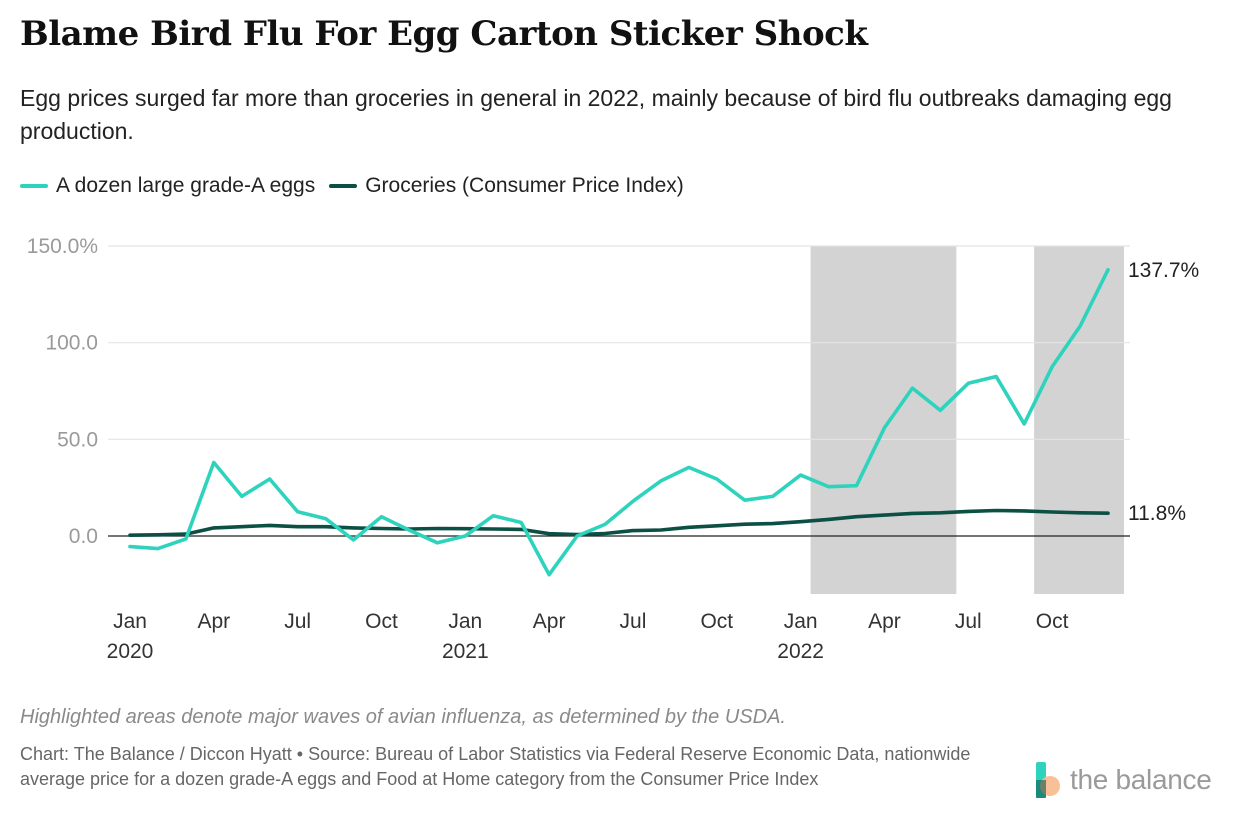 This screenshot has height=840, width=1240. What do you see at coordinates (186, 185) in the screenshot?
I see `legend-label-eggs: A dozen large grade-A eggs` at bounding box center [186, 185].